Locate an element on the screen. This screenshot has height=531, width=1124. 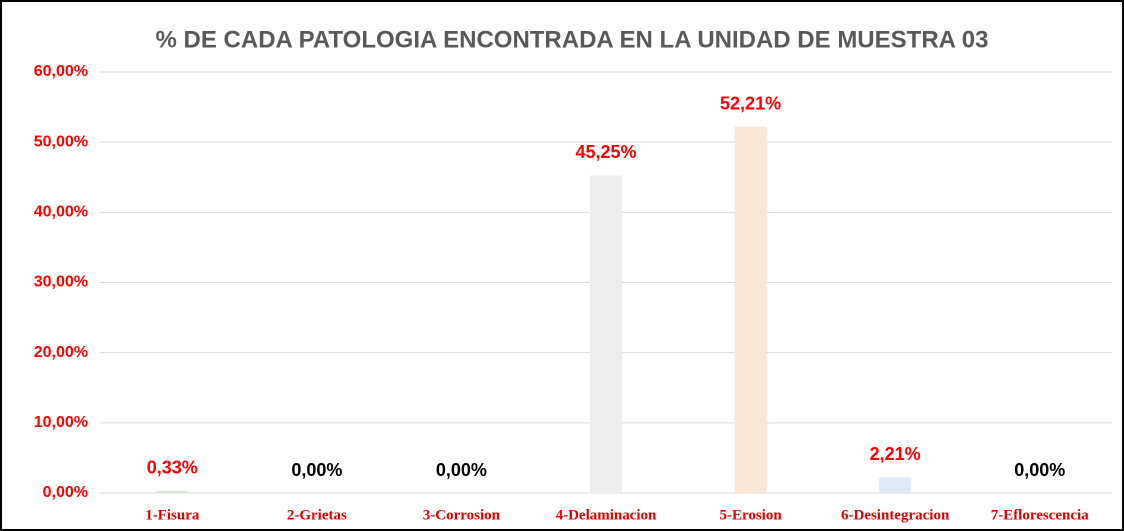
y-tick-label: 30,00% is located at coordinates (61, 282).